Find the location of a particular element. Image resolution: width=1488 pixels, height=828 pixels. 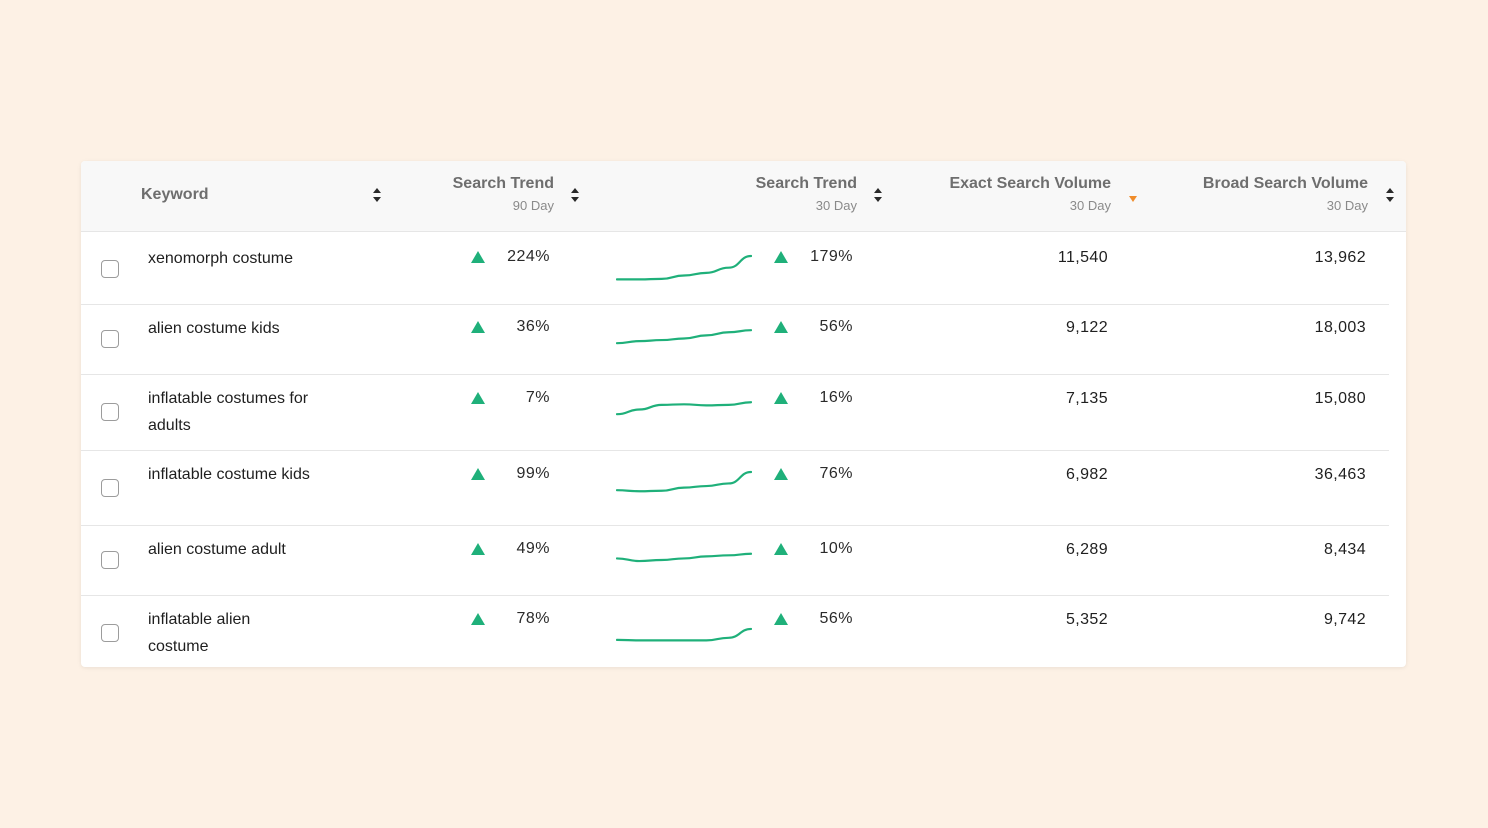

trend90-percent: 78% is located at coordinates (533, 618).